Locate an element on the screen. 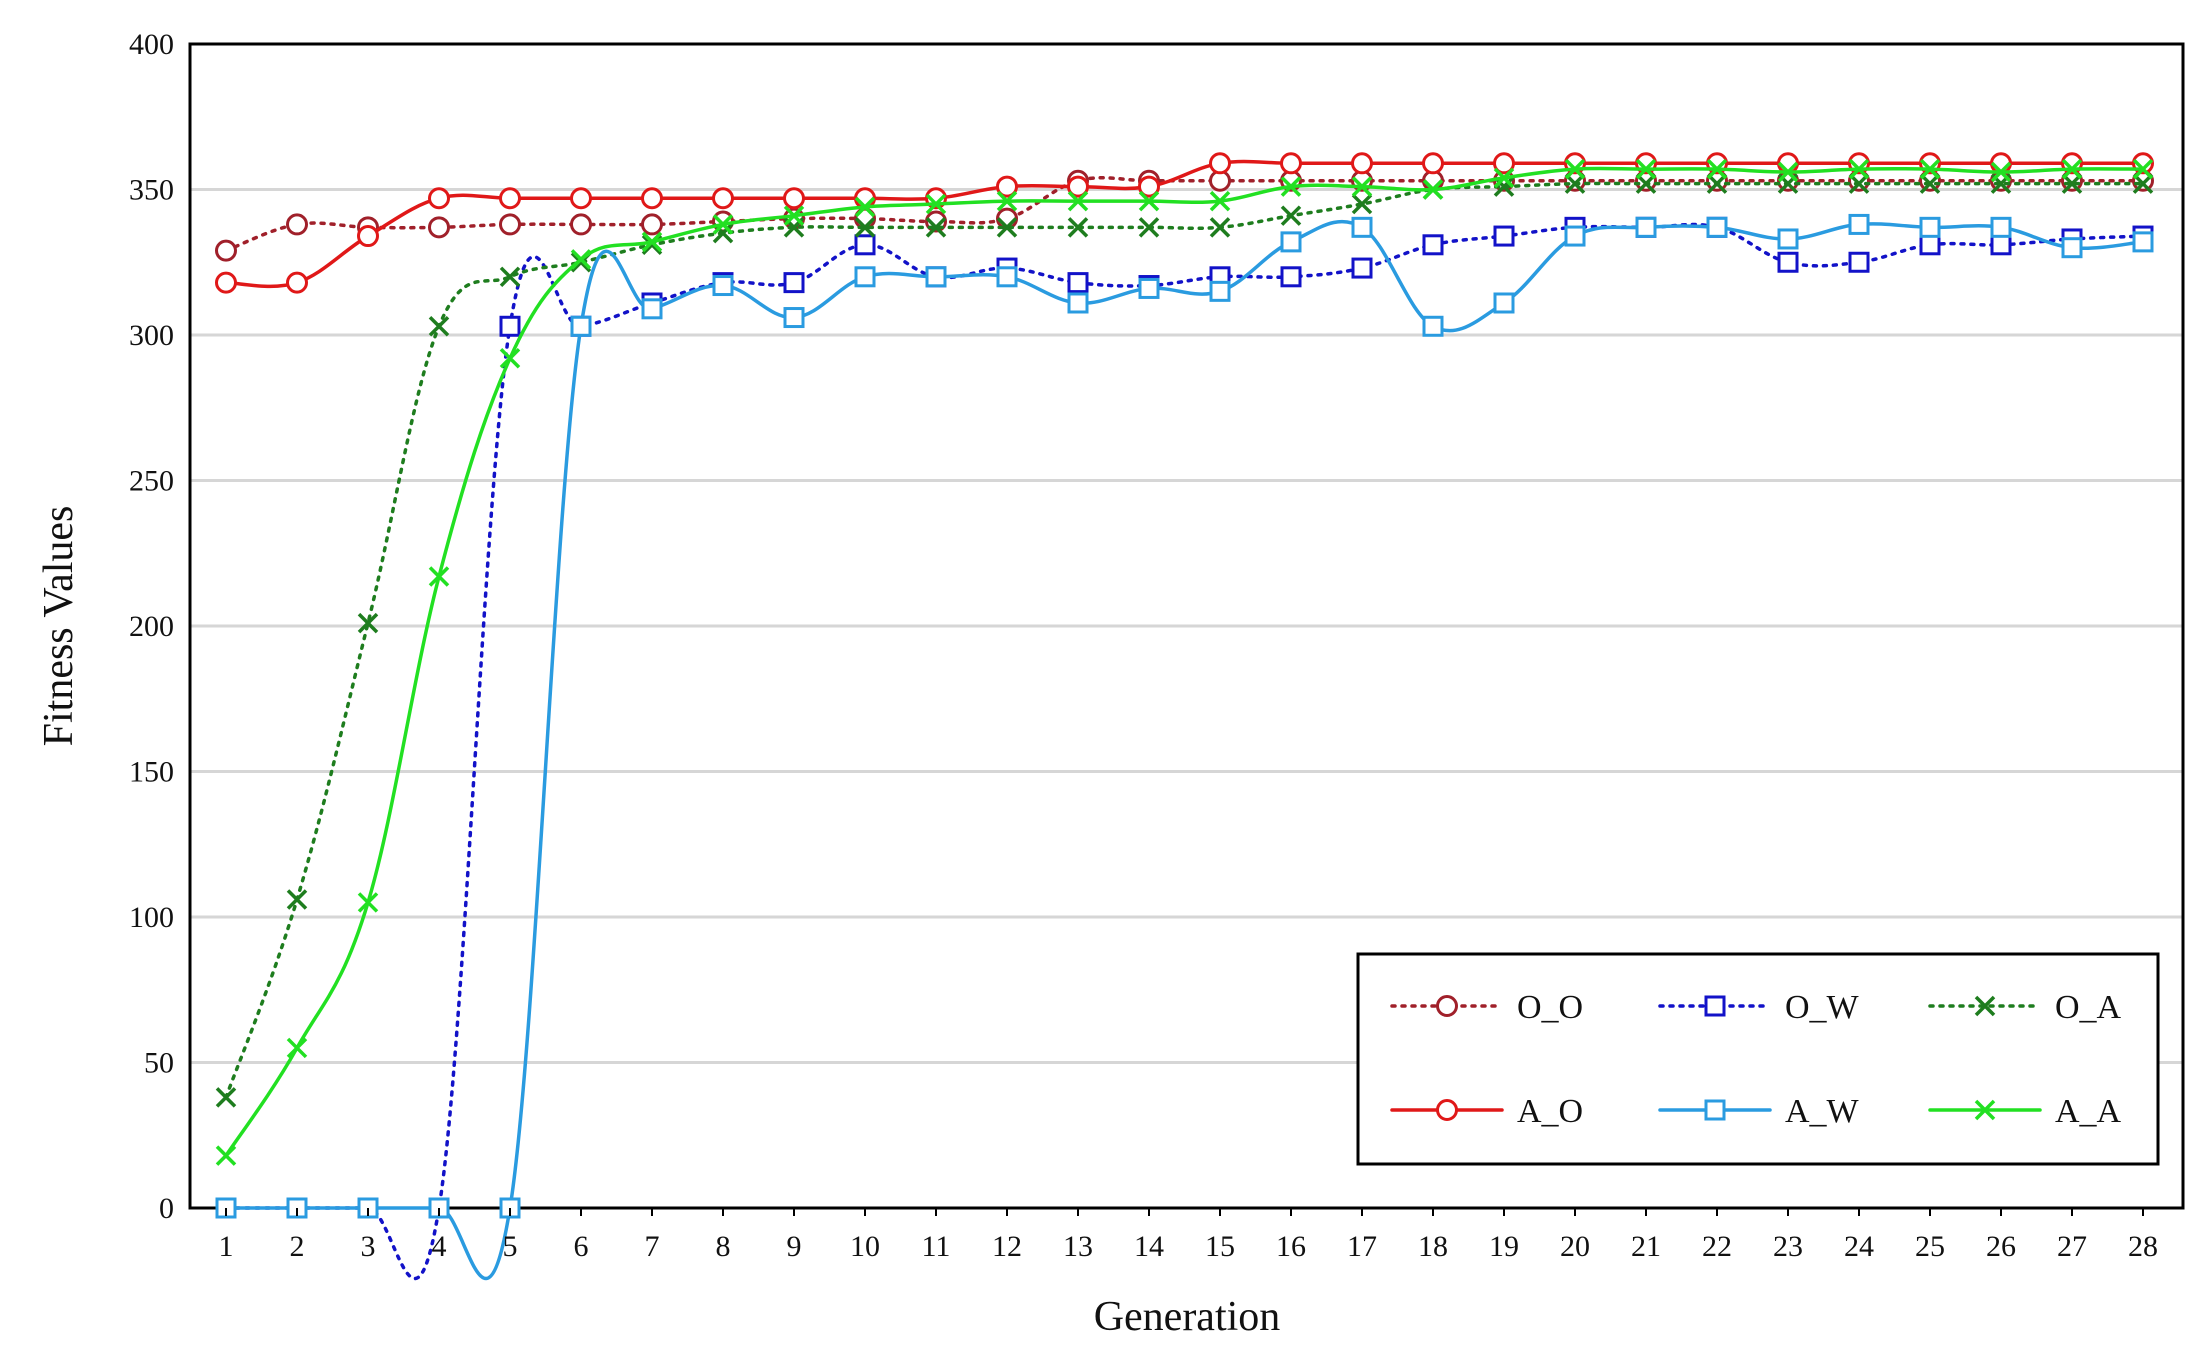 The height and width of the screenshot is (1365, 2198). y-tick-label: 200 is located at coordinates (151, 626).